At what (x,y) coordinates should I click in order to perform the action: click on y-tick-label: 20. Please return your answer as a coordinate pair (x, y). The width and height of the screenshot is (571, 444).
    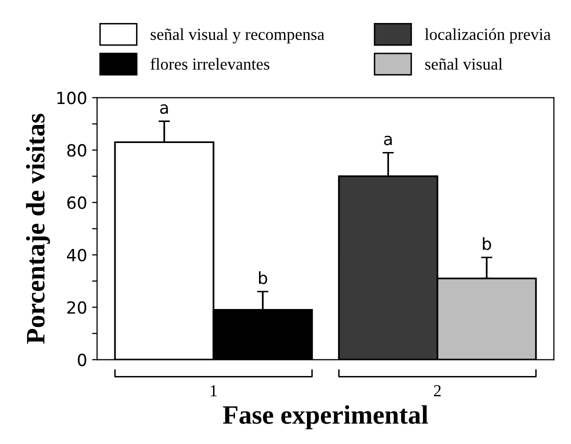
    Looking at the image, I should click on (76, 307).